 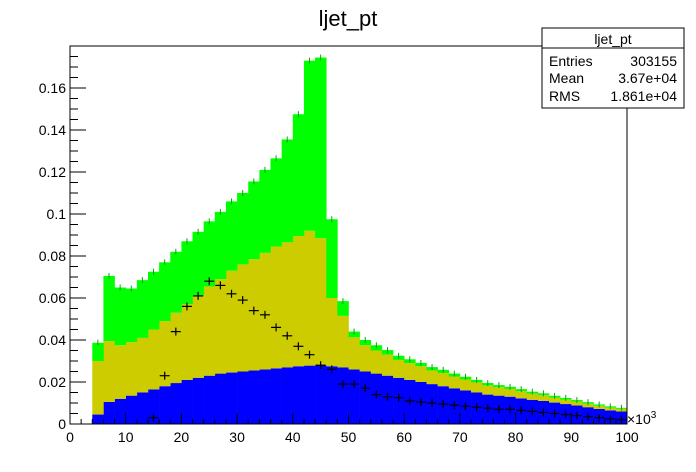 What do you see at coordinates (62, 424) in the screenshot?
I see `y-tick-label-0: 0` at bounding box center [62, 424].